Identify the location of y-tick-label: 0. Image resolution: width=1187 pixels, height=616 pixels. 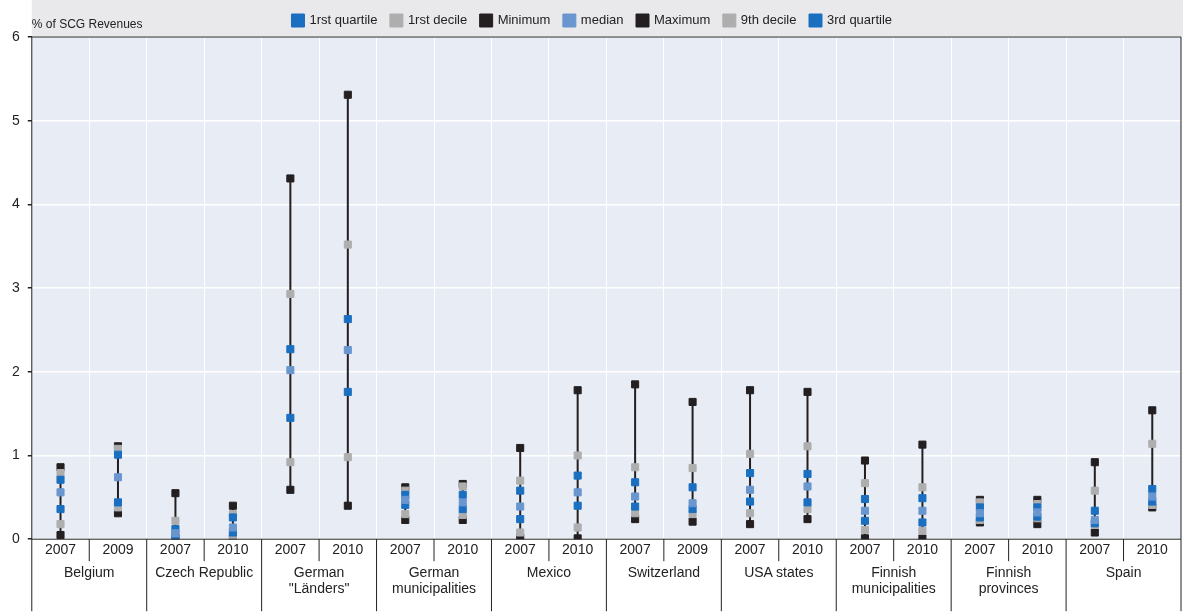
(15, 538).